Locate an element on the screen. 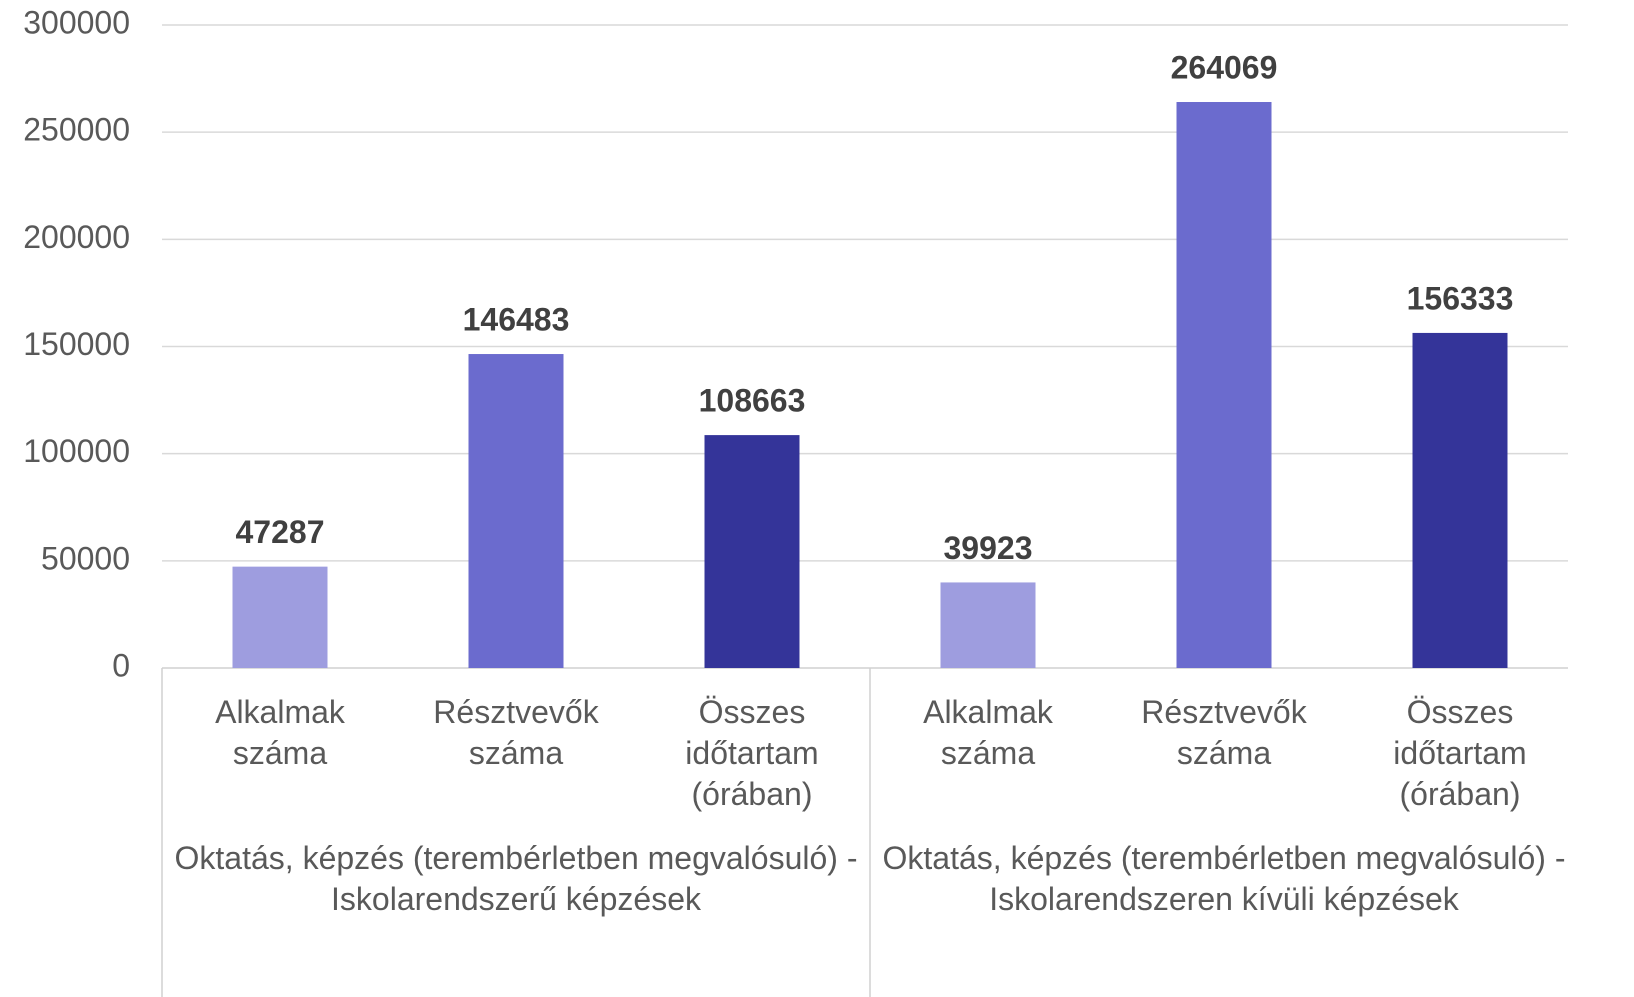 This screenshot has width=1634, height=997. data-label: 39923 is located at coordinates (988, 548).